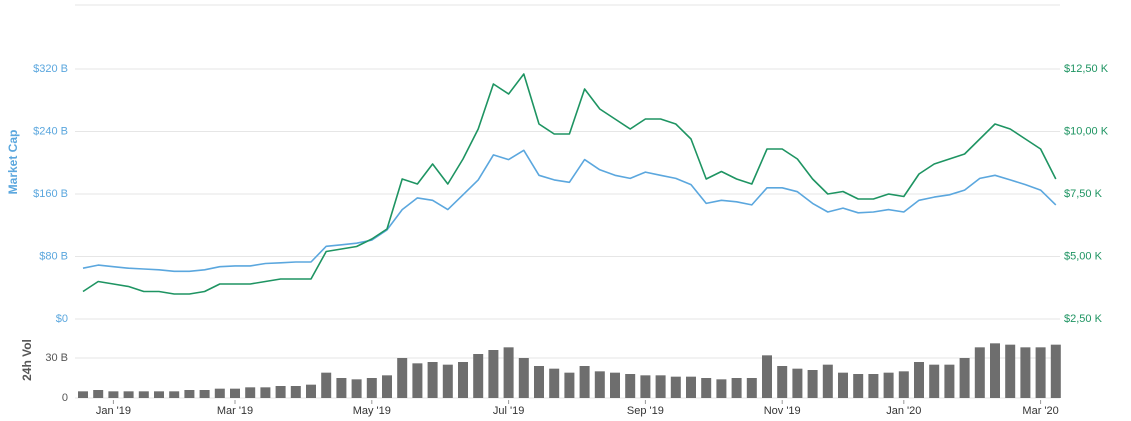  What do you see at coordinates (53, 256) in the screenshot?
I see `y-tick-label: $80 B` at bounding box center [53, 256].